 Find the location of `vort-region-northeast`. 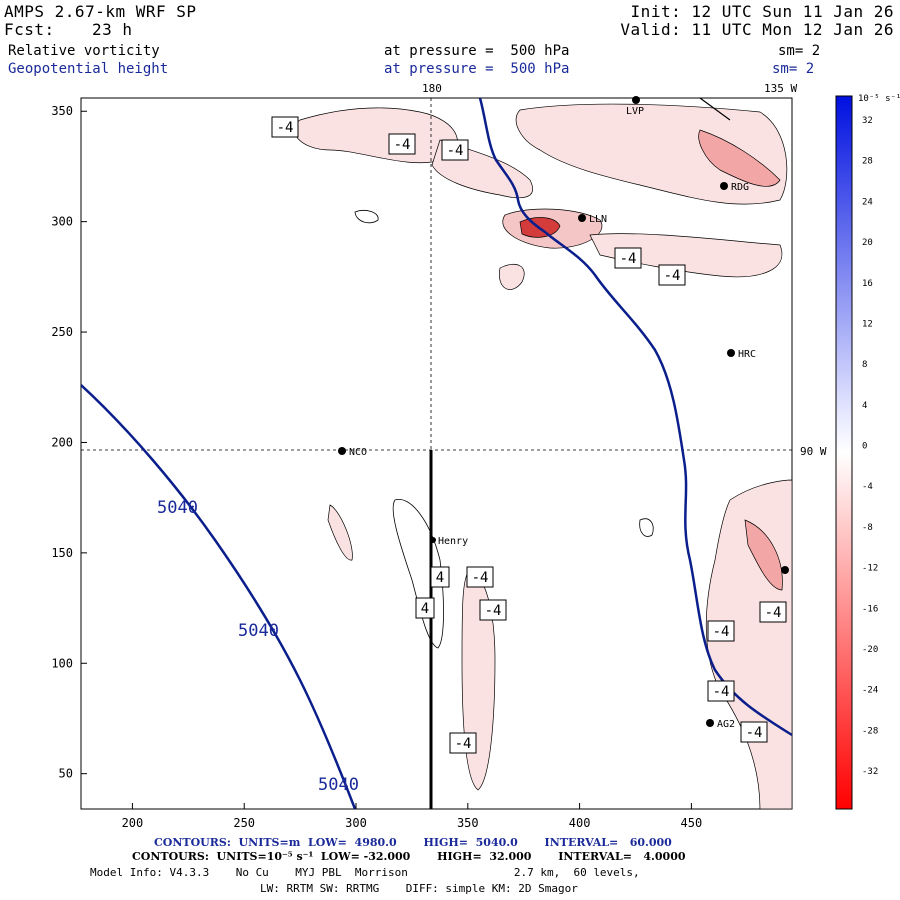

vort-region-northeast is located at coordinates (651, 154).